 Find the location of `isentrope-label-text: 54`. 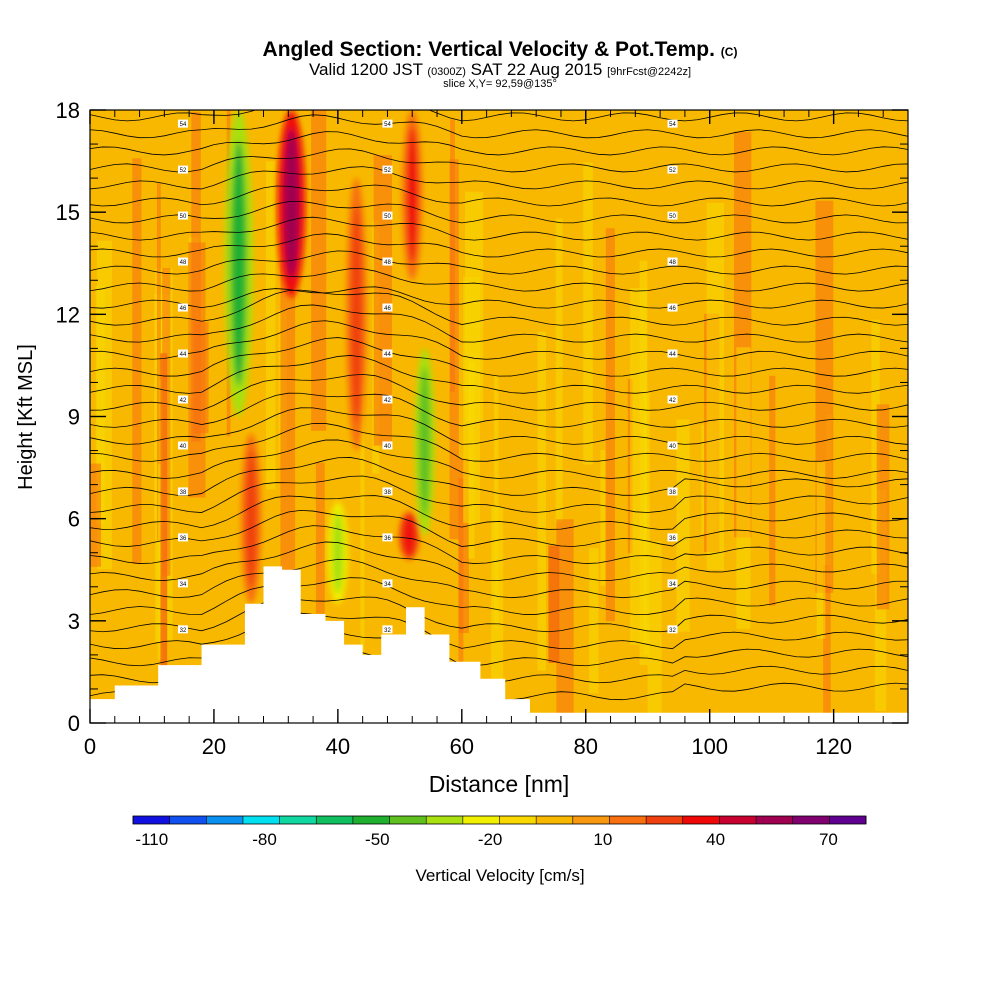

isentrope-label-text: 54 is located at coordinates (672, 125).